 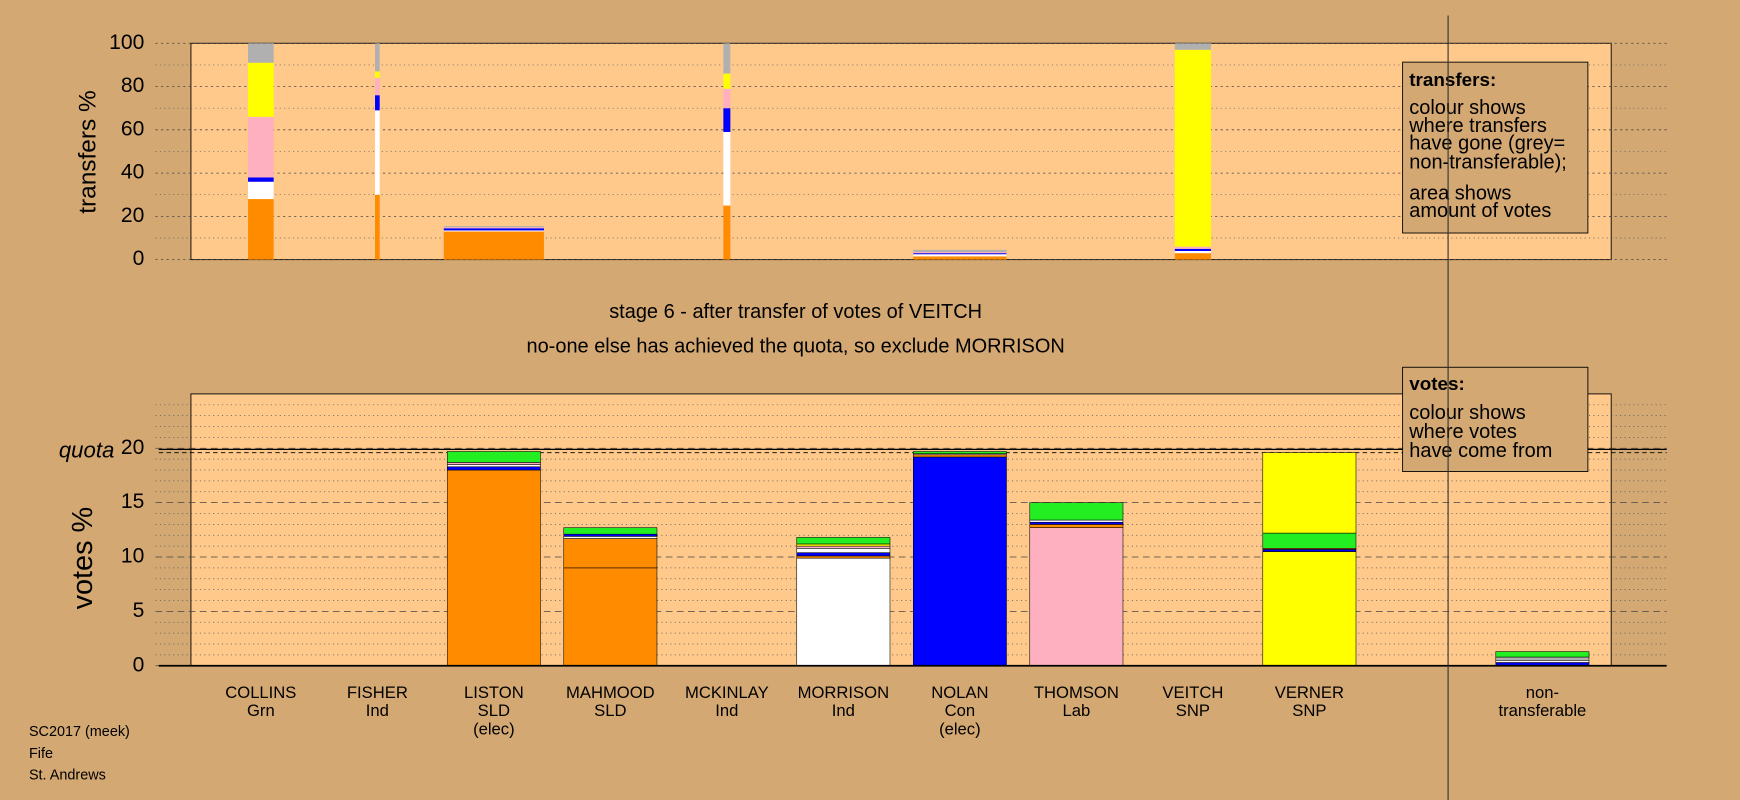 What do you see at coordinates (139, 610) in the screenshot?
I see `y-tick-label: 5` at bounding box center [139, 610].